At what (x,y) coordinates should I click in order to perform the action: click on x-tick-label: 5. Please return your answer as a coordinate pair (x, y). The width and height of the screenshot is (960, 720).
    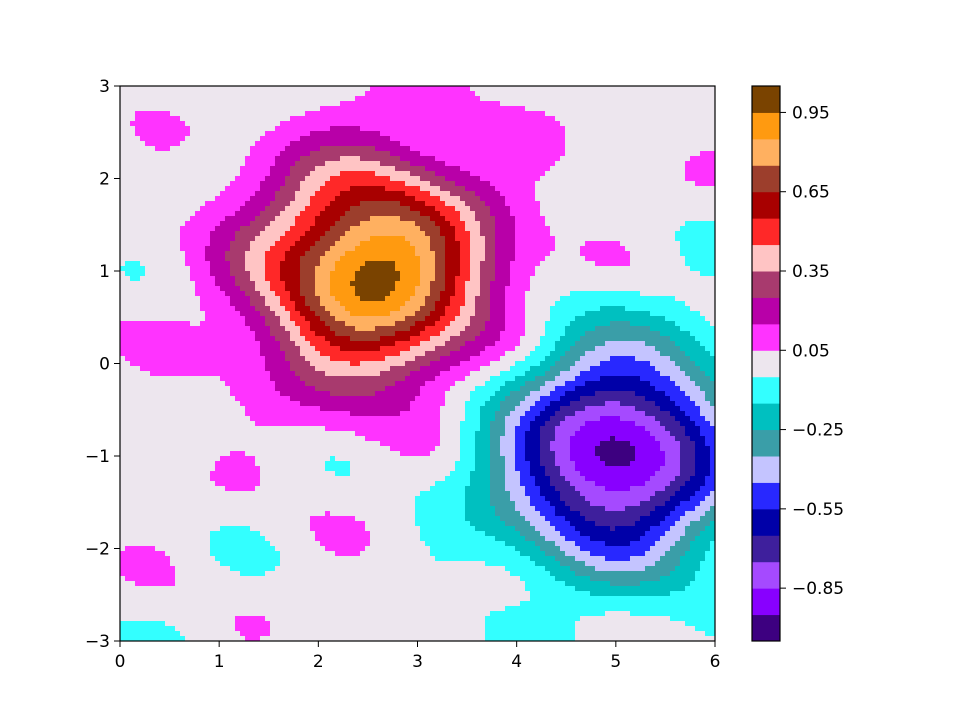
    Looking at the image, I should click on (615, 662).